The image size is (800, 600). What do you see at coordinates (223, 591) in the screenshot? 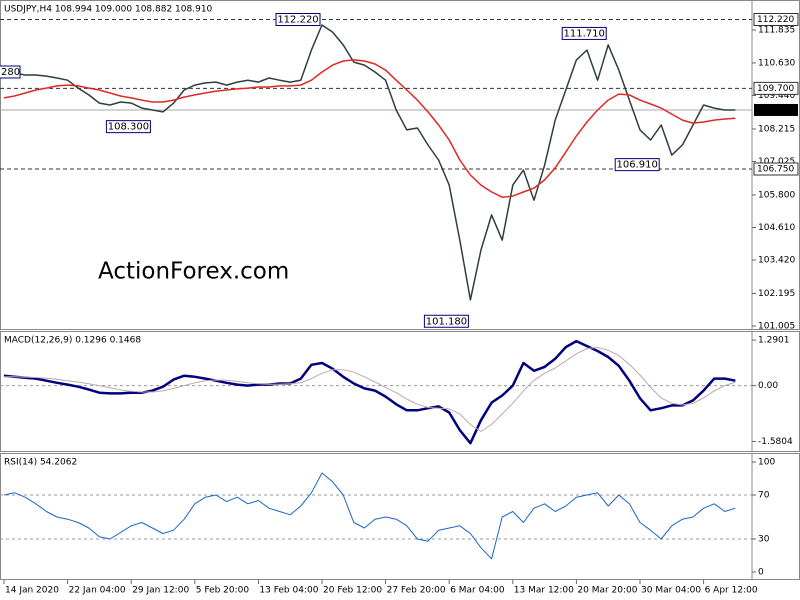
I see `x-tick-label: 5 Feb 20:00` at bounding box center [223, 591].